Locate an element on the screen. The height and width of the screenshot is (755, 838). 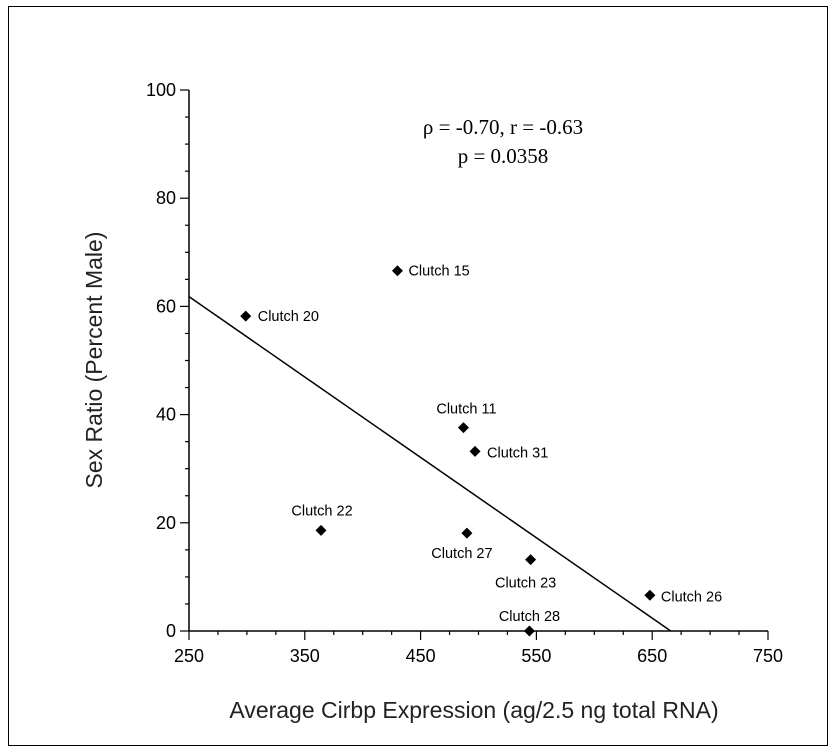
data-point-label: Clutch 23 is located at coordinates (525, 584).